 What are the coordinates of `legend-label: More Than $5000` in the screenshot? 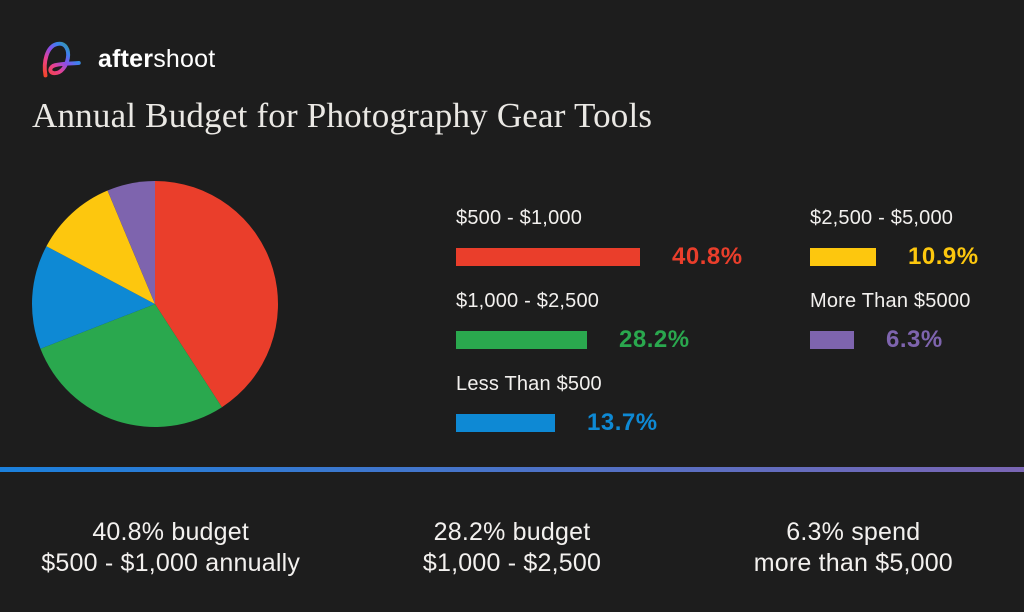 It's located at (890, 301).